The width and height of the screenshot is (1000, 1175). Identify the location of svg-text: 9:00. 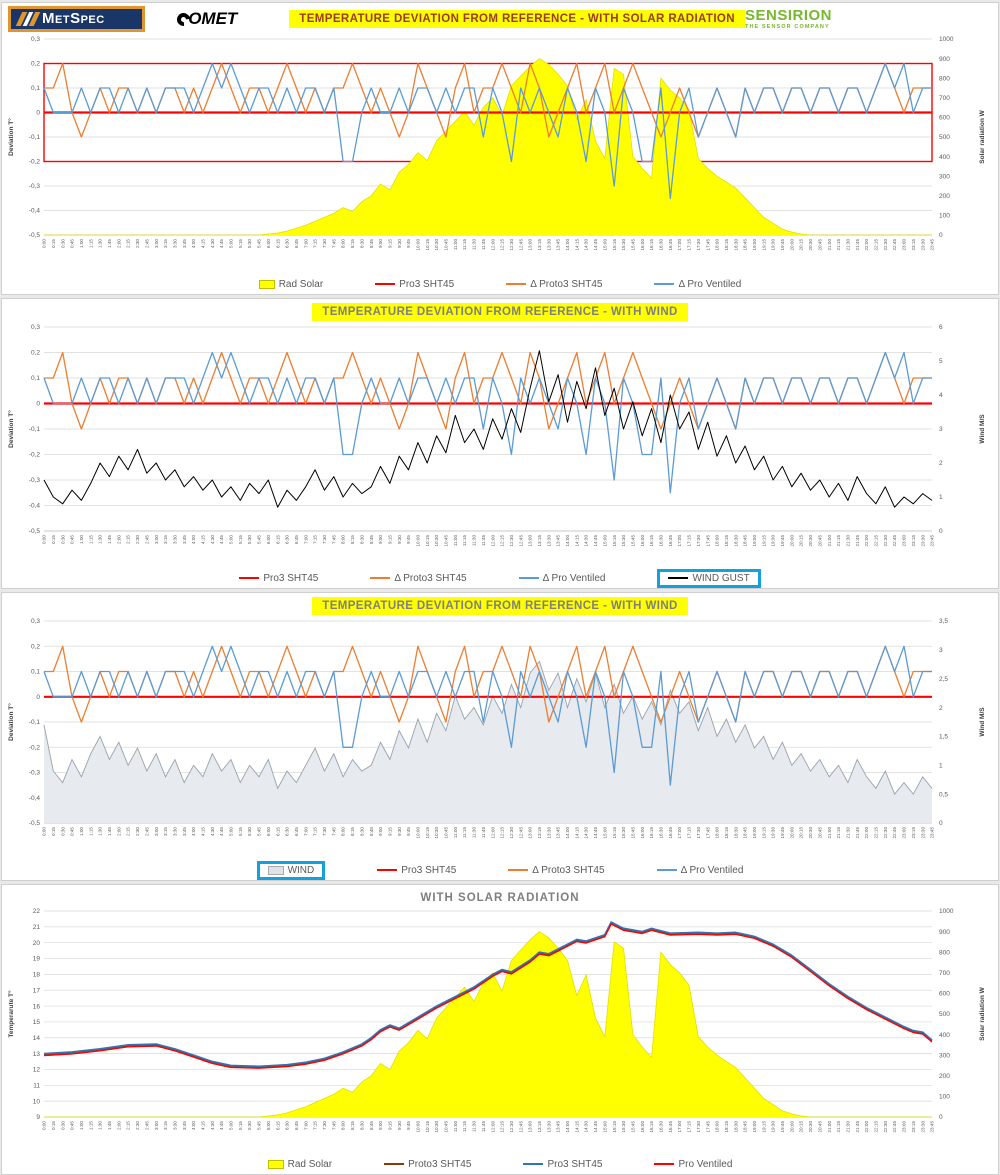
(380, 243).